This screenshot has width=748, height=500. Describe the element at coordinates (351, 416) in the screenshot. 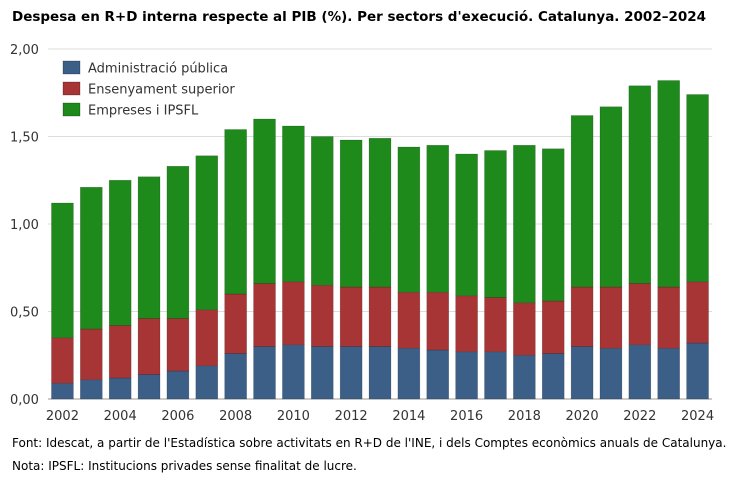

I see `x-tick-label: 2012` at that location.